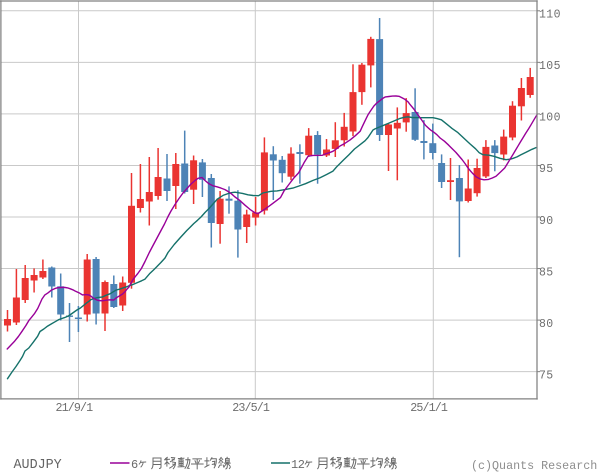  I want to click on svg-text: 80, so click(546, 324).